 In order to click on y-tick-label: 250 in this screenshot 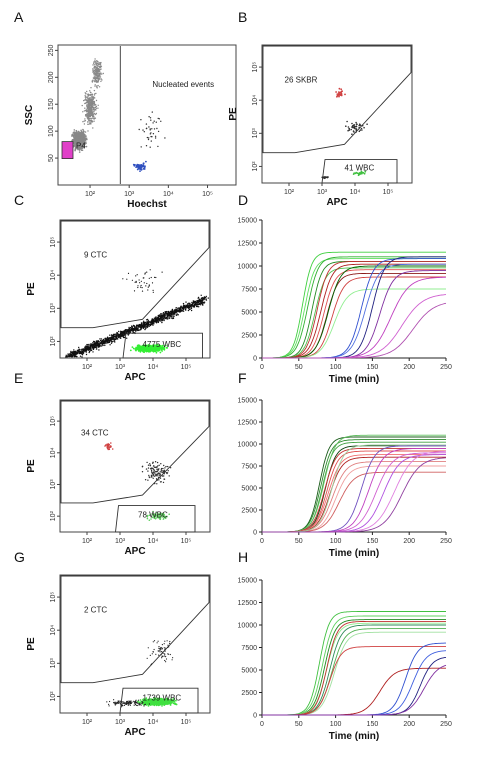, I will do `click(51, 50)`.